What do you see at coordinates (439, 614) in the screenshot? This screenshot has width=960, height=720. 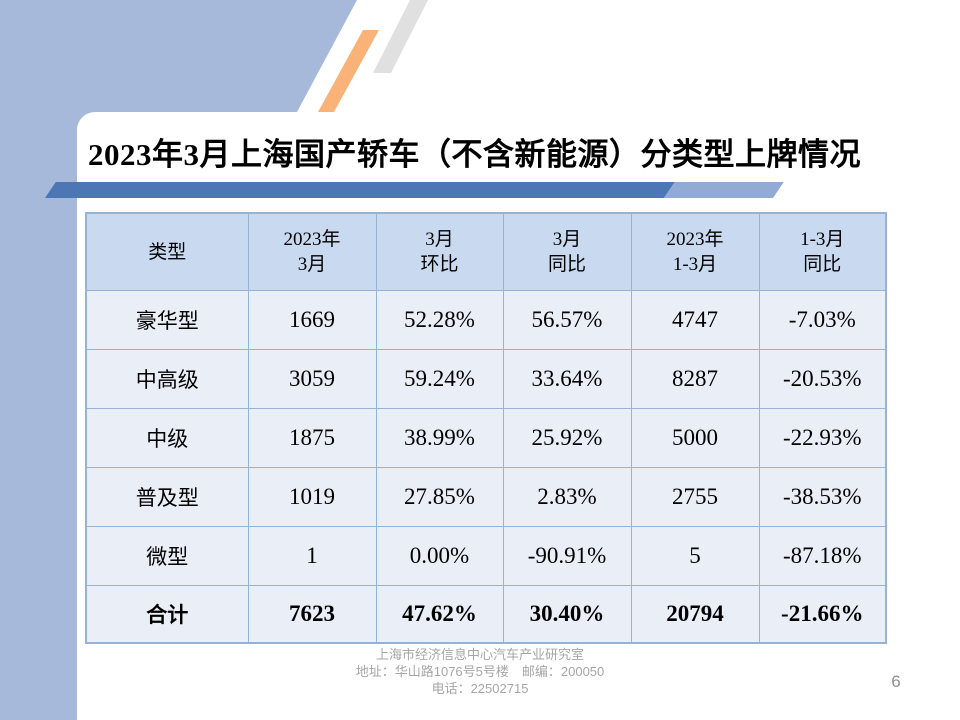 I see `table-cell: 47.62%` at bounding box center [439, 614].